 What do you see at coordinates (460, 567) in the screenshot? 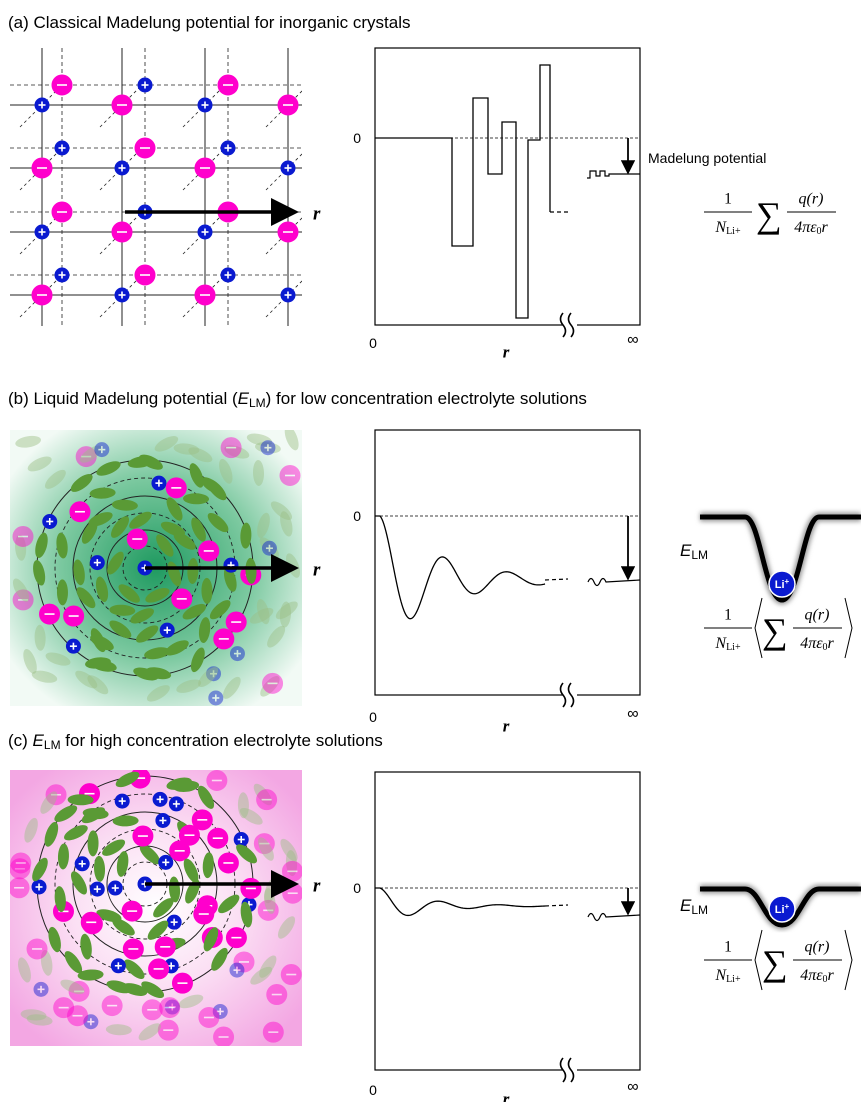
I see `potential-curve` at bounding box center [460, 567].